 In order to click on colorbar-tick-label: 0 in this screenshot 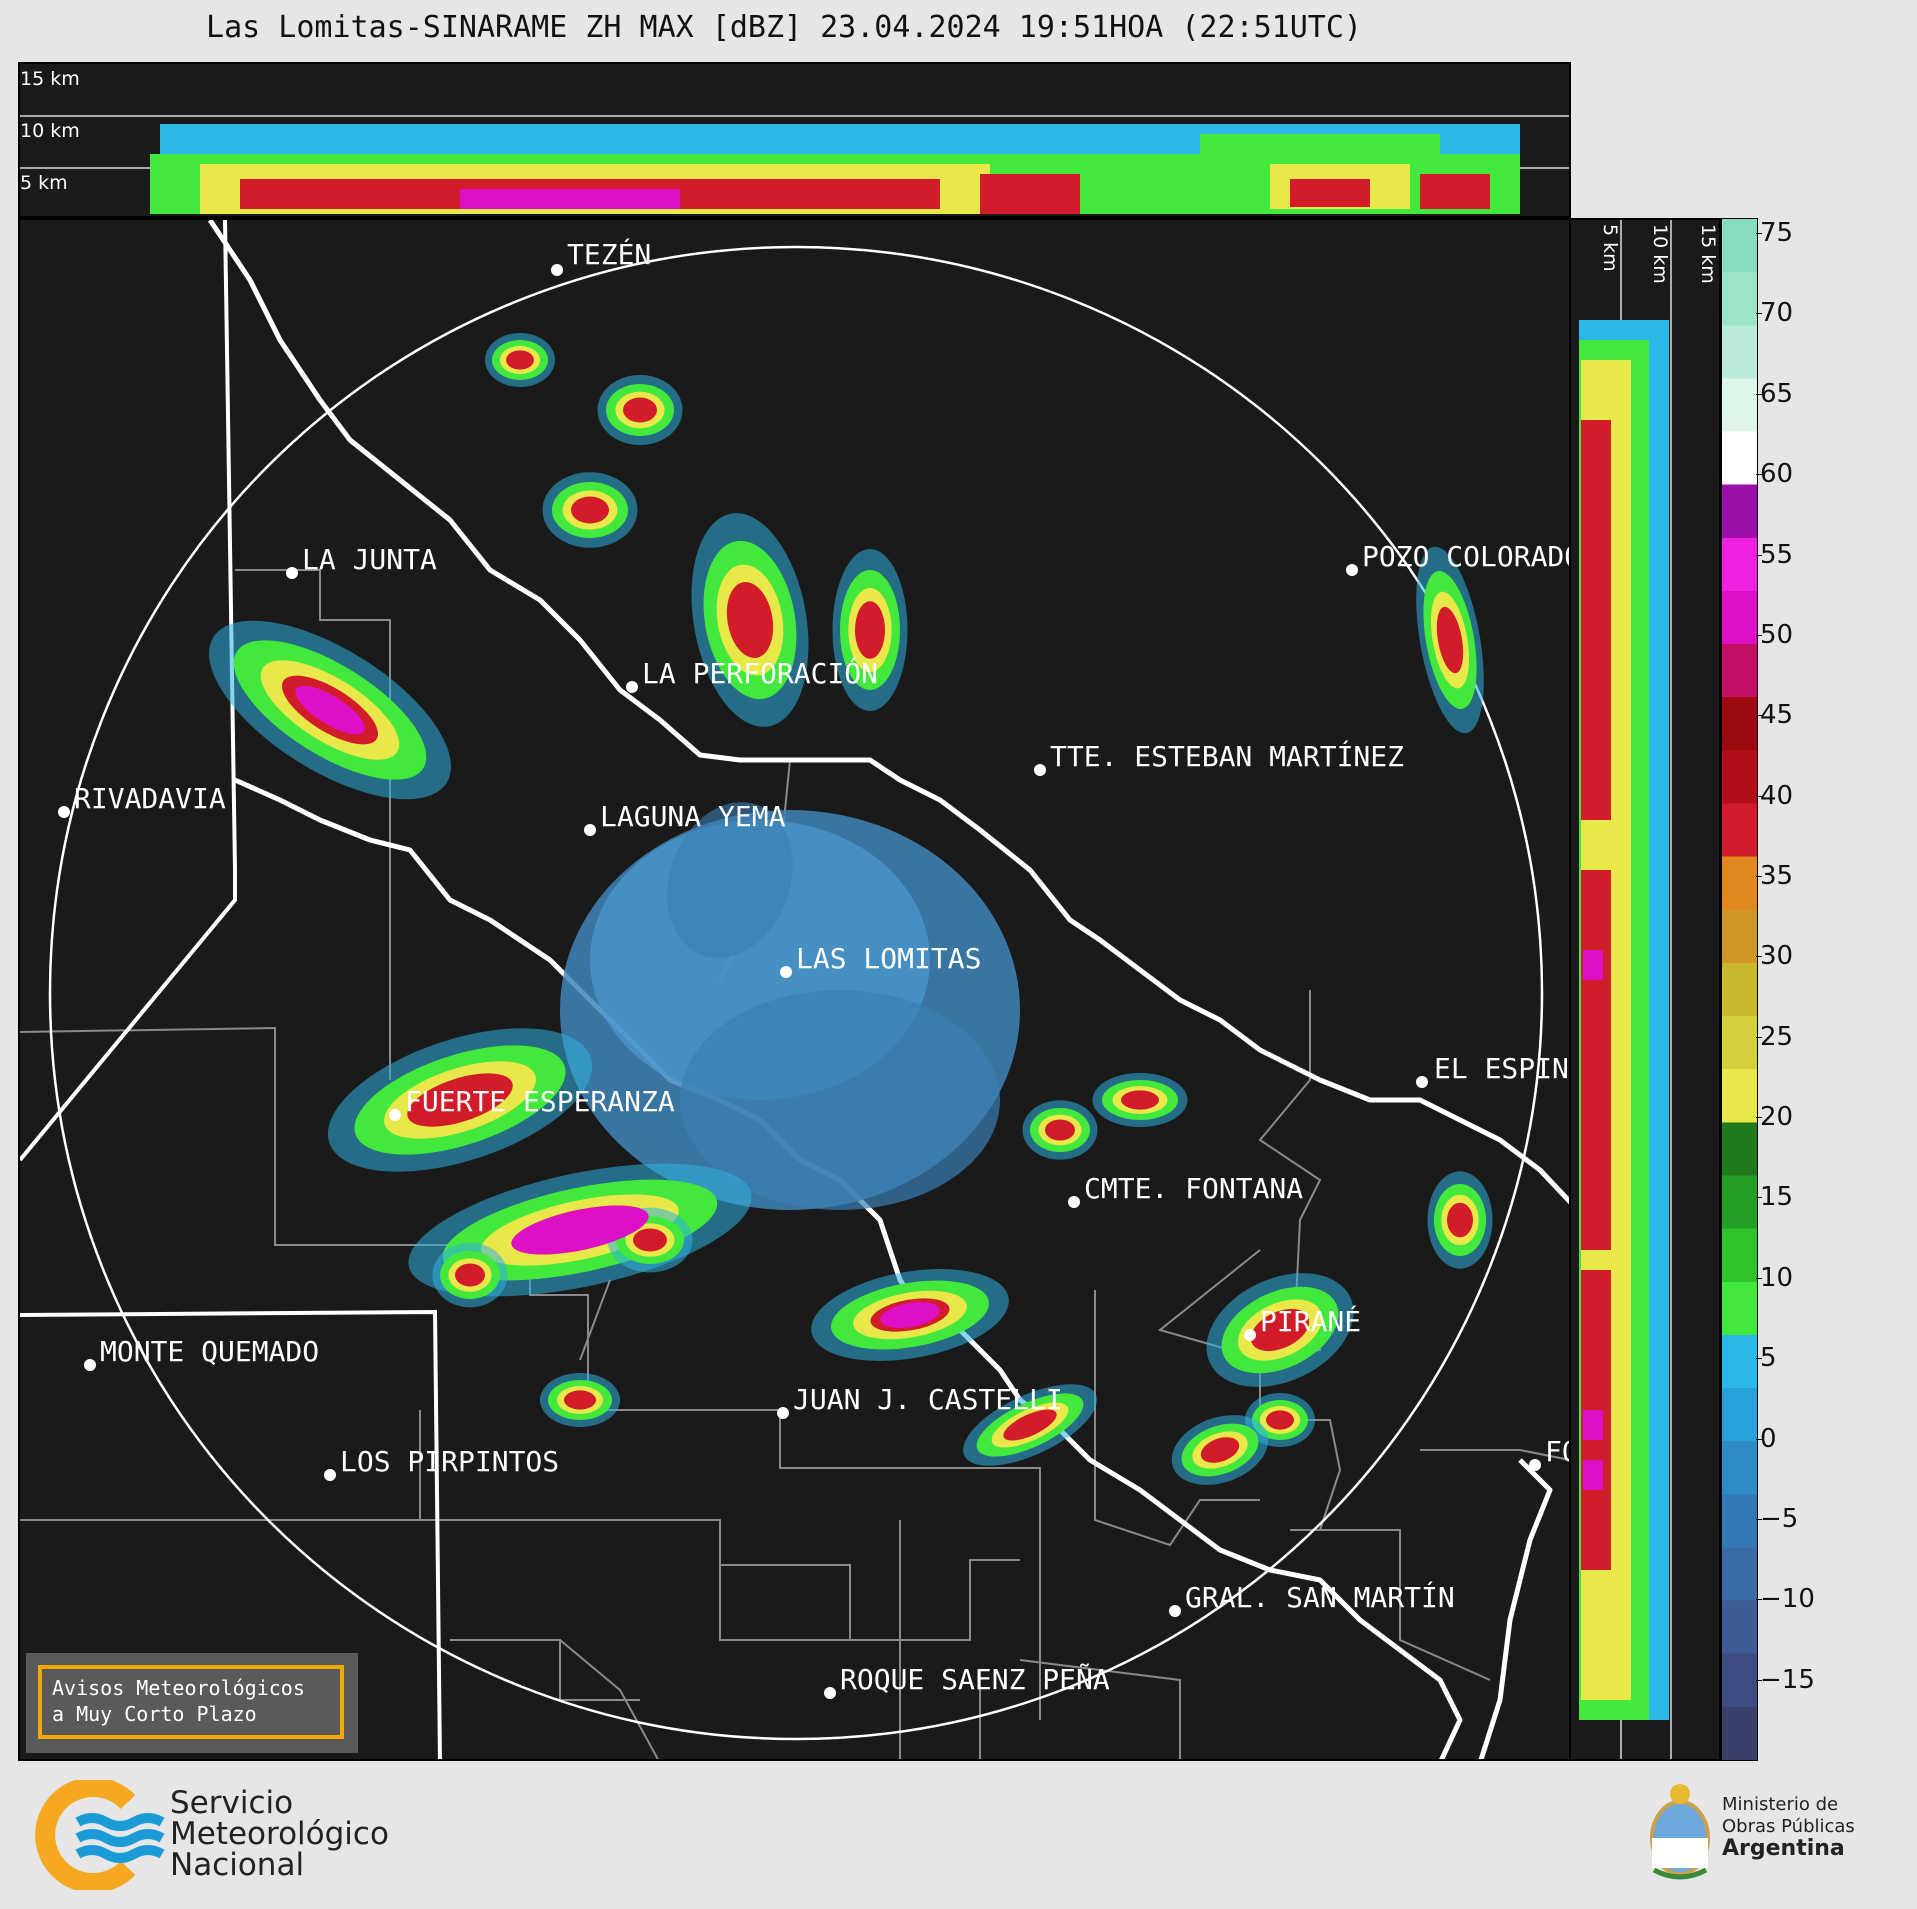, I will do `click(1768, 1439)`.